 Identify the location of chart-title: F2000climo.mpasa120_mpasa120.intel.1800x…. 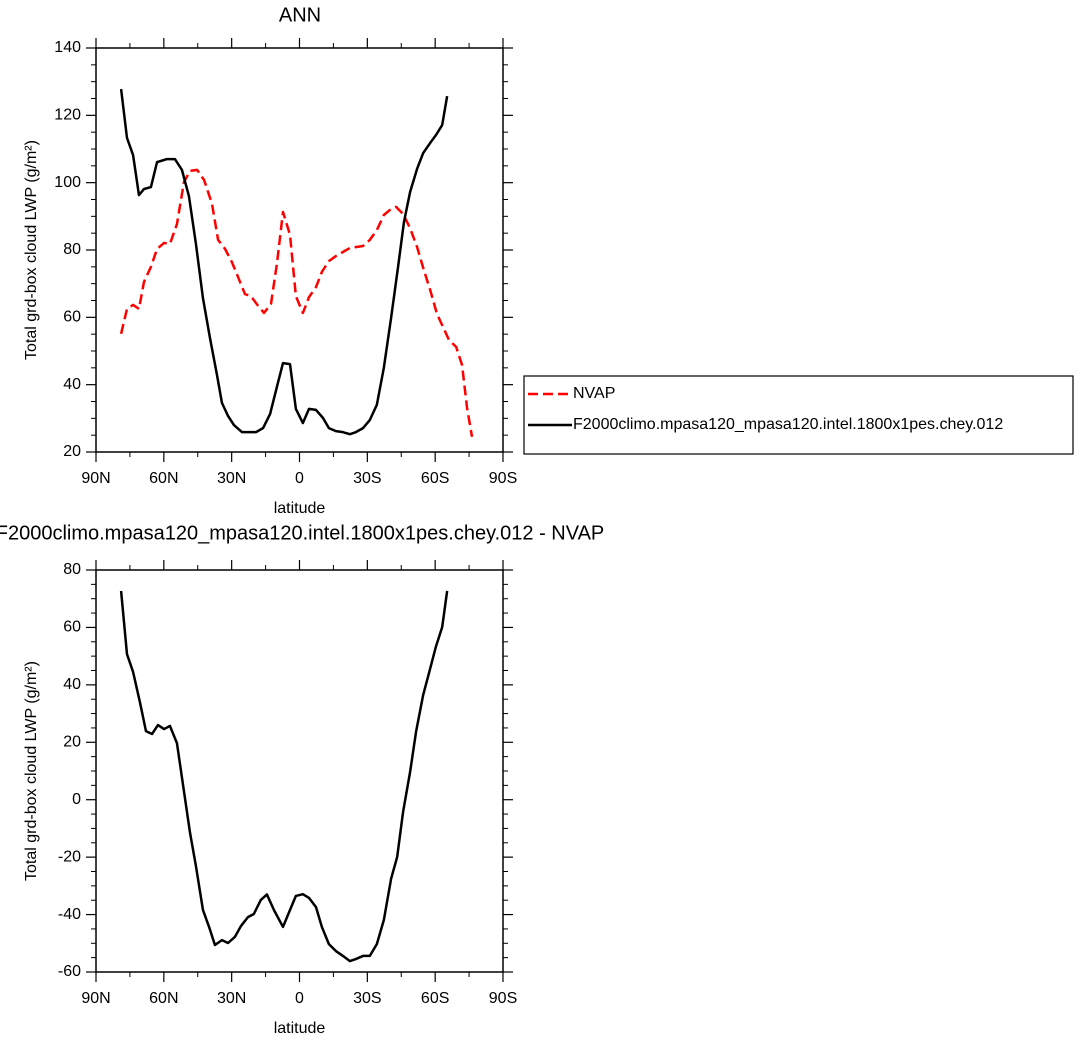
(302, 533).